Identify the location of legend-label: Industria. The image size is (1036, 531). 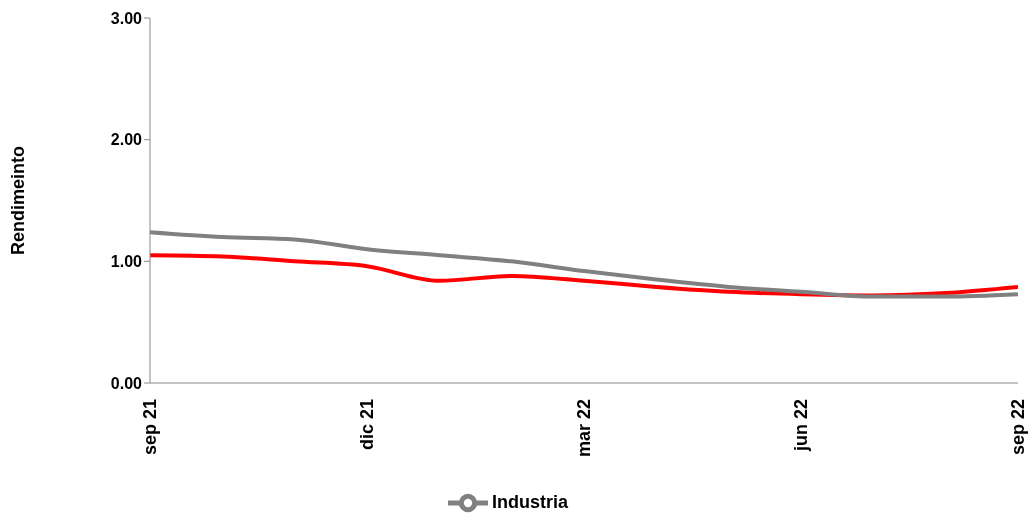
(529, 501).